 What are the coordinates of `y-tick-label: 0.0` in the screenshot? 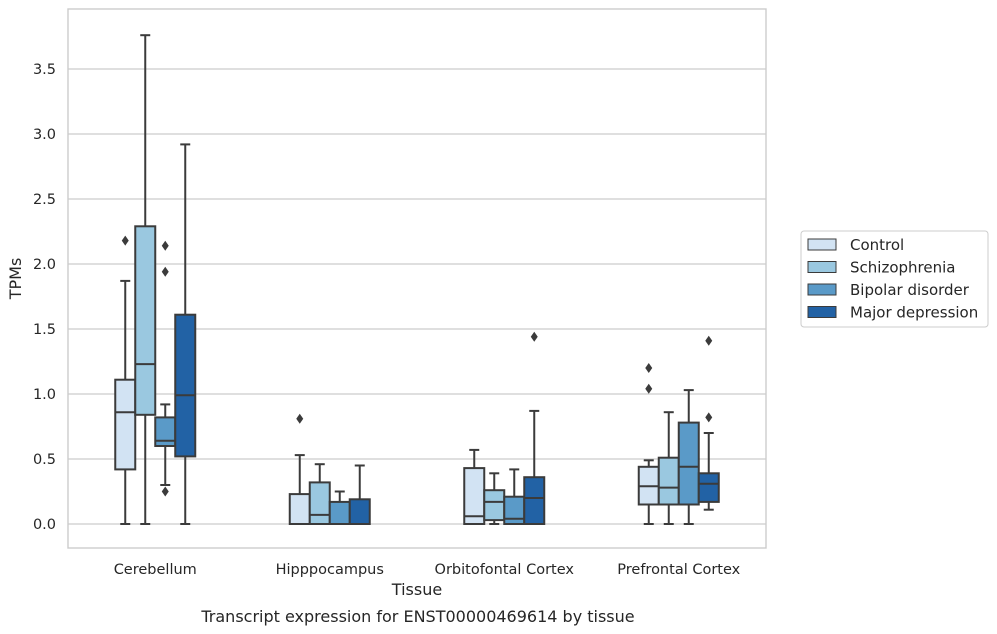 It's located at (44, 525).